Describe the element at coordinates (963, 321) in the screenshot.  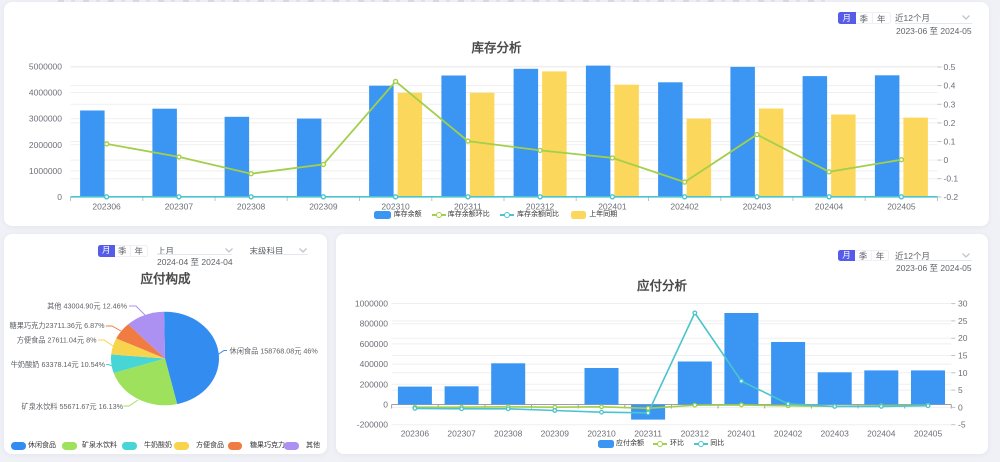
I see `svg-text: 25` at that location.